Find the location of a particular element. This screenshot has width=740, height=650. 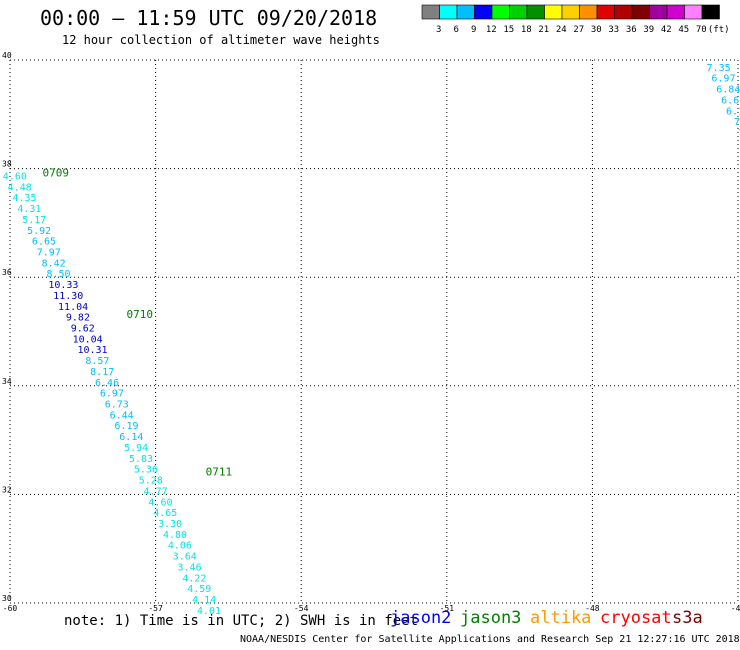

wave-height-label: 5.94 is located at coordinates (136, 448).